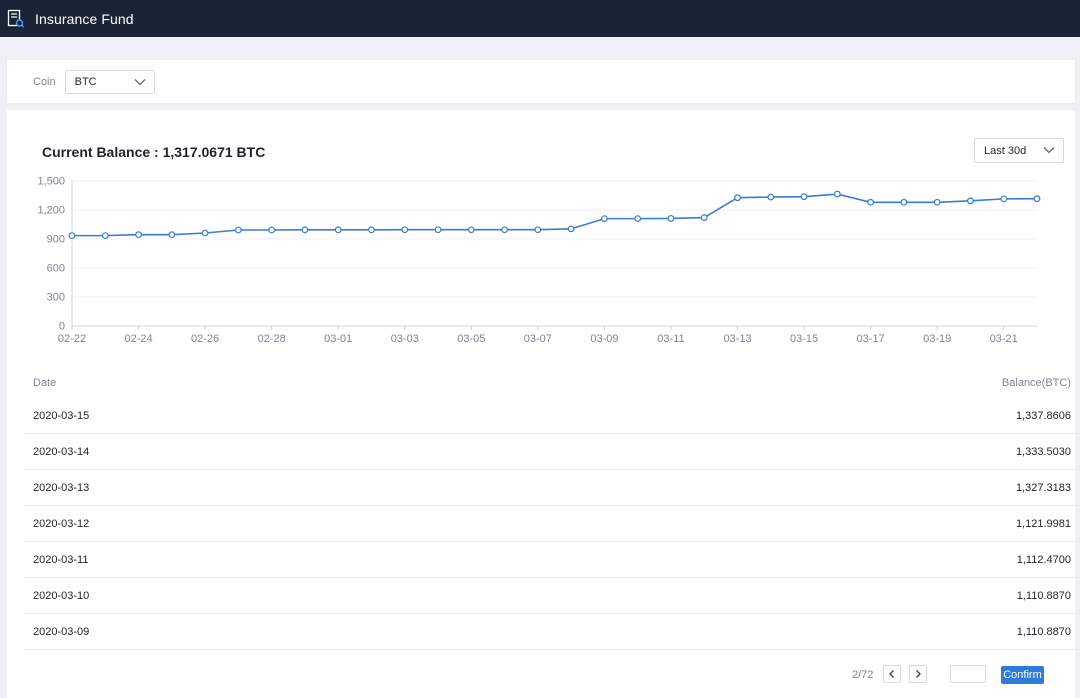  I want to click on coin-select-value: BTC, so click(85, 81).